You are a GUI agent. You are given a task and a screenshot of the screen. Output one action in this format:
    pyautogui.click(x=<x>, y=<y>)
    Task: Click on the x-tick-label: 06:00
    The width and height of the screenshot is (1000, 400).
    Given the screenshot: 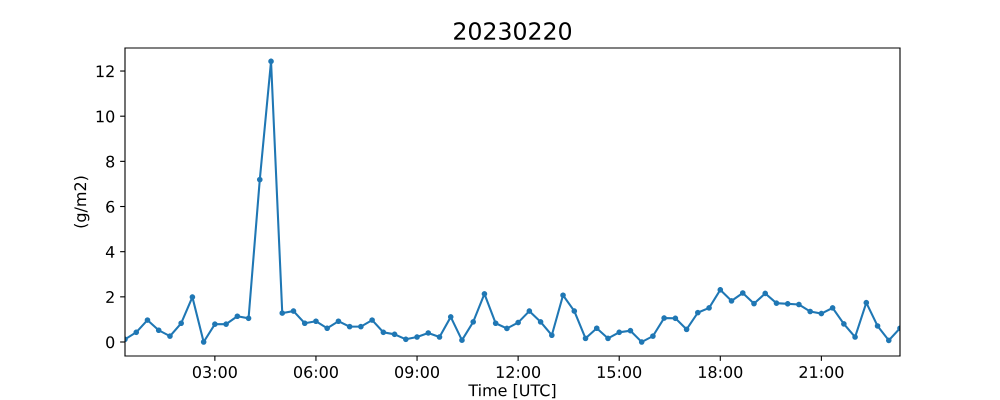 What is the action you would take?
    pyautogui.click(x=316, y=372)
    